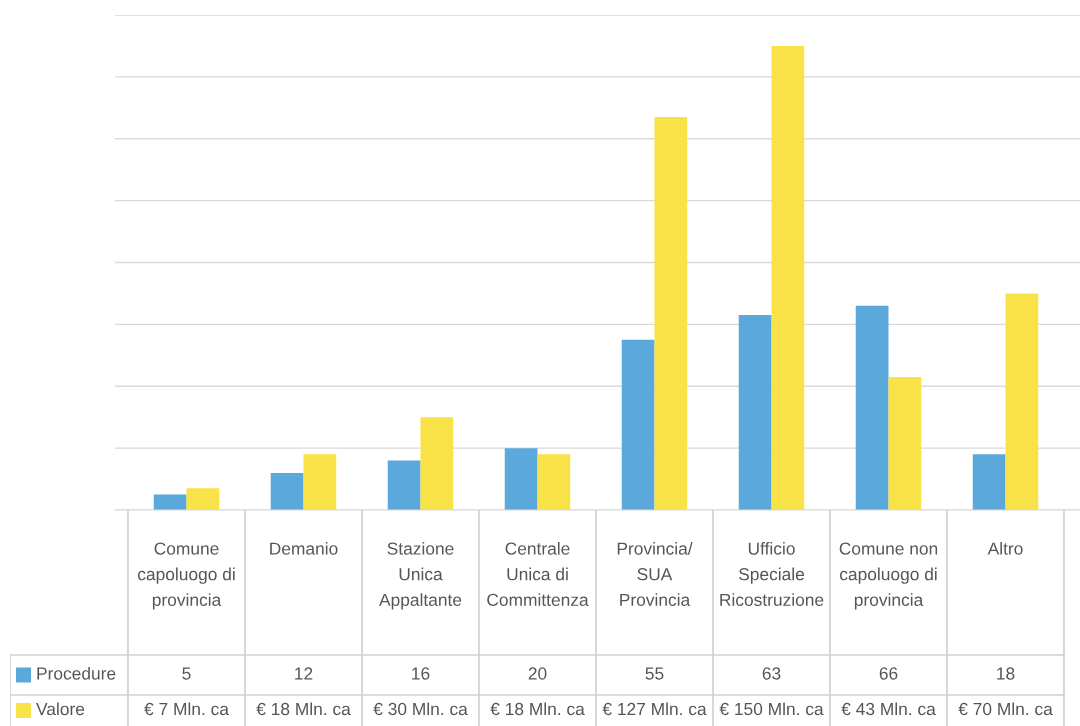  Describe the element at coordinates (1005, 548) in the screenshot. I see `x-tick-label: Altro` at that location.